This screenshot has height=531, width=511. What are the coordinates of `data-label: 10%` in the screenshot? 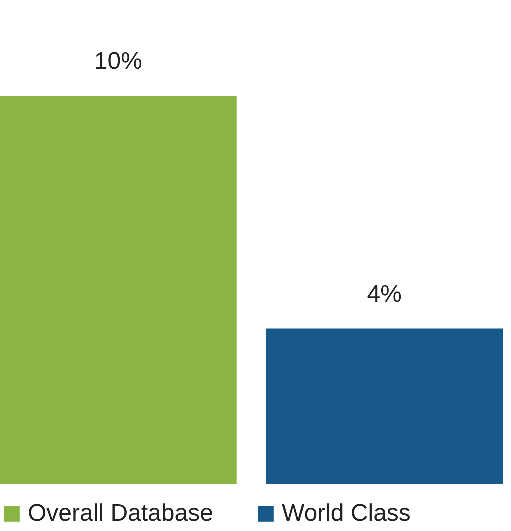 It's located at (118, 61).